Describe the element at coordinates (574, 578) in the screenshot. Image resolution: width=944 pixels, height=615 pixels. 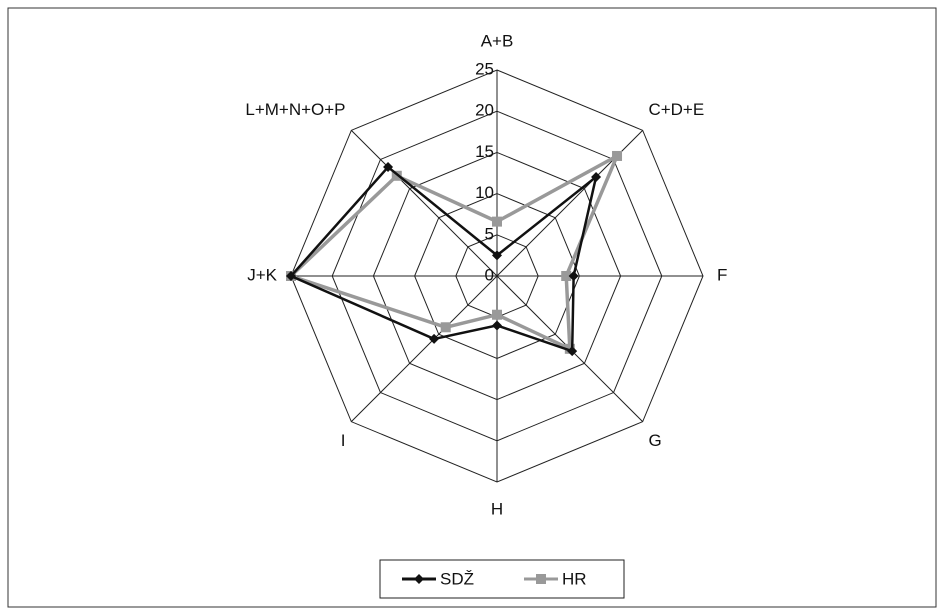
I see `legend-label: HR` at that location.